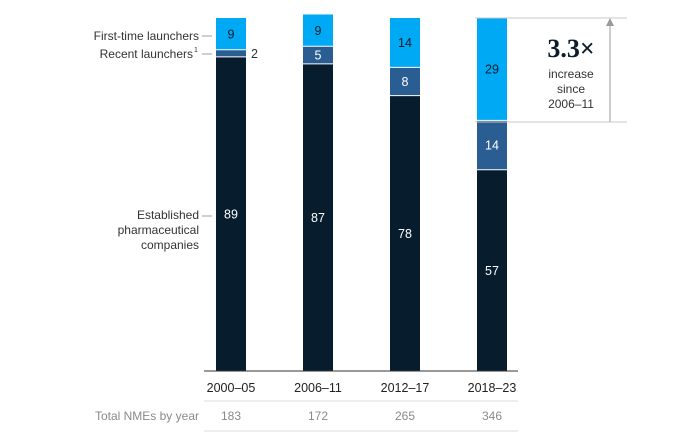 The height and width of the screenshot is (435, 700). I want to click on x-tick-label-2018-23: 2018–23, so click(492, 388).